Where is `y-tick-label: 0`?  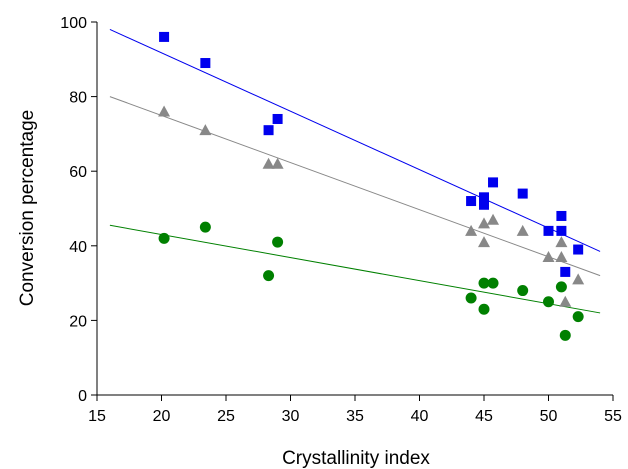 y-tick-label: 0 is located at coordinates (82, 396).